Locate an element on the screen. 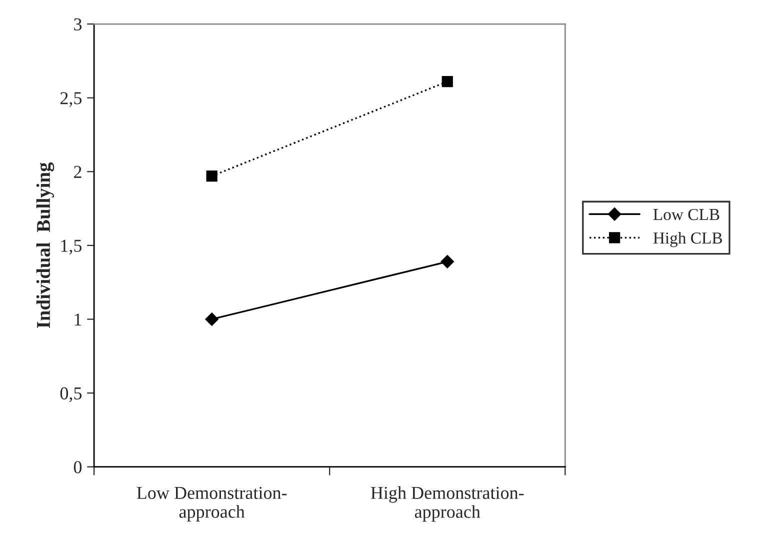 This screenshot has width=771, height=546. legend-label: Low CLB is located at coordinates (686, 214).